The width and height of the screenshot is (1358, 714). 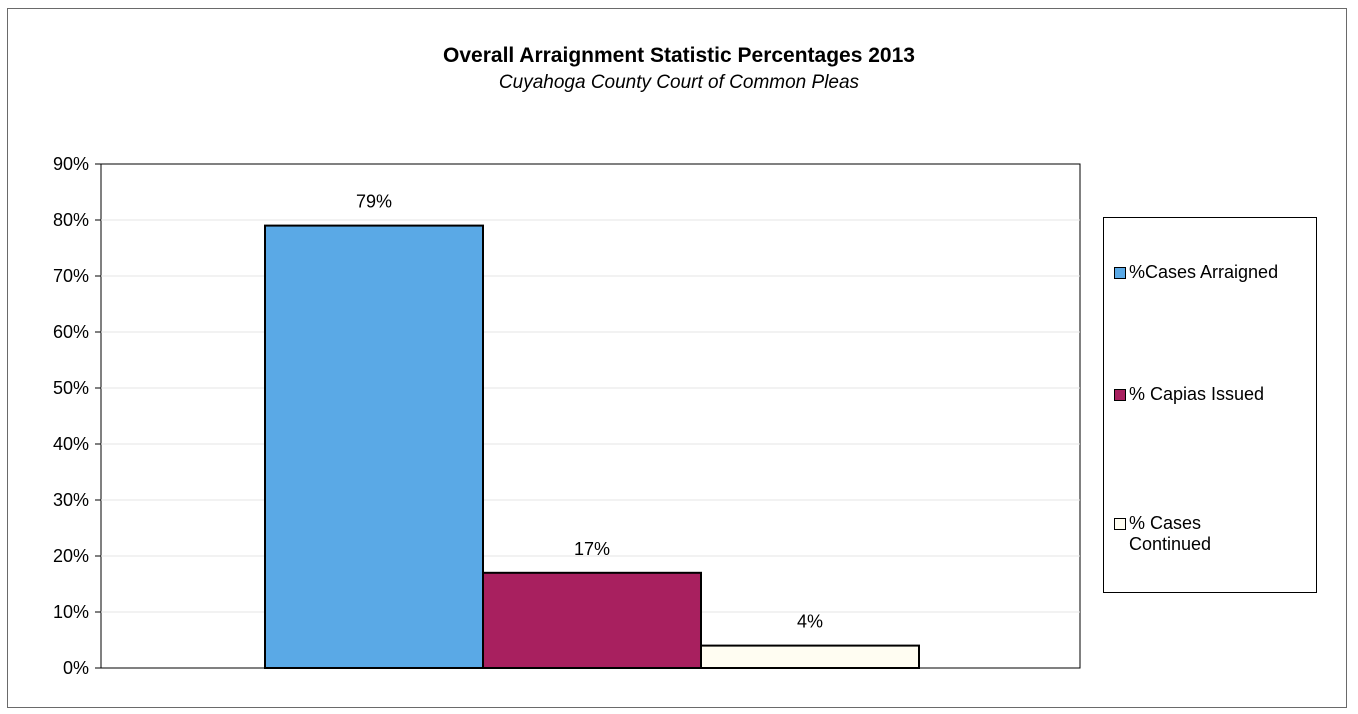 I want to click on chart-subtitle: Cuyahoga County Court of Common Pleas, so click(x=679, y=82).